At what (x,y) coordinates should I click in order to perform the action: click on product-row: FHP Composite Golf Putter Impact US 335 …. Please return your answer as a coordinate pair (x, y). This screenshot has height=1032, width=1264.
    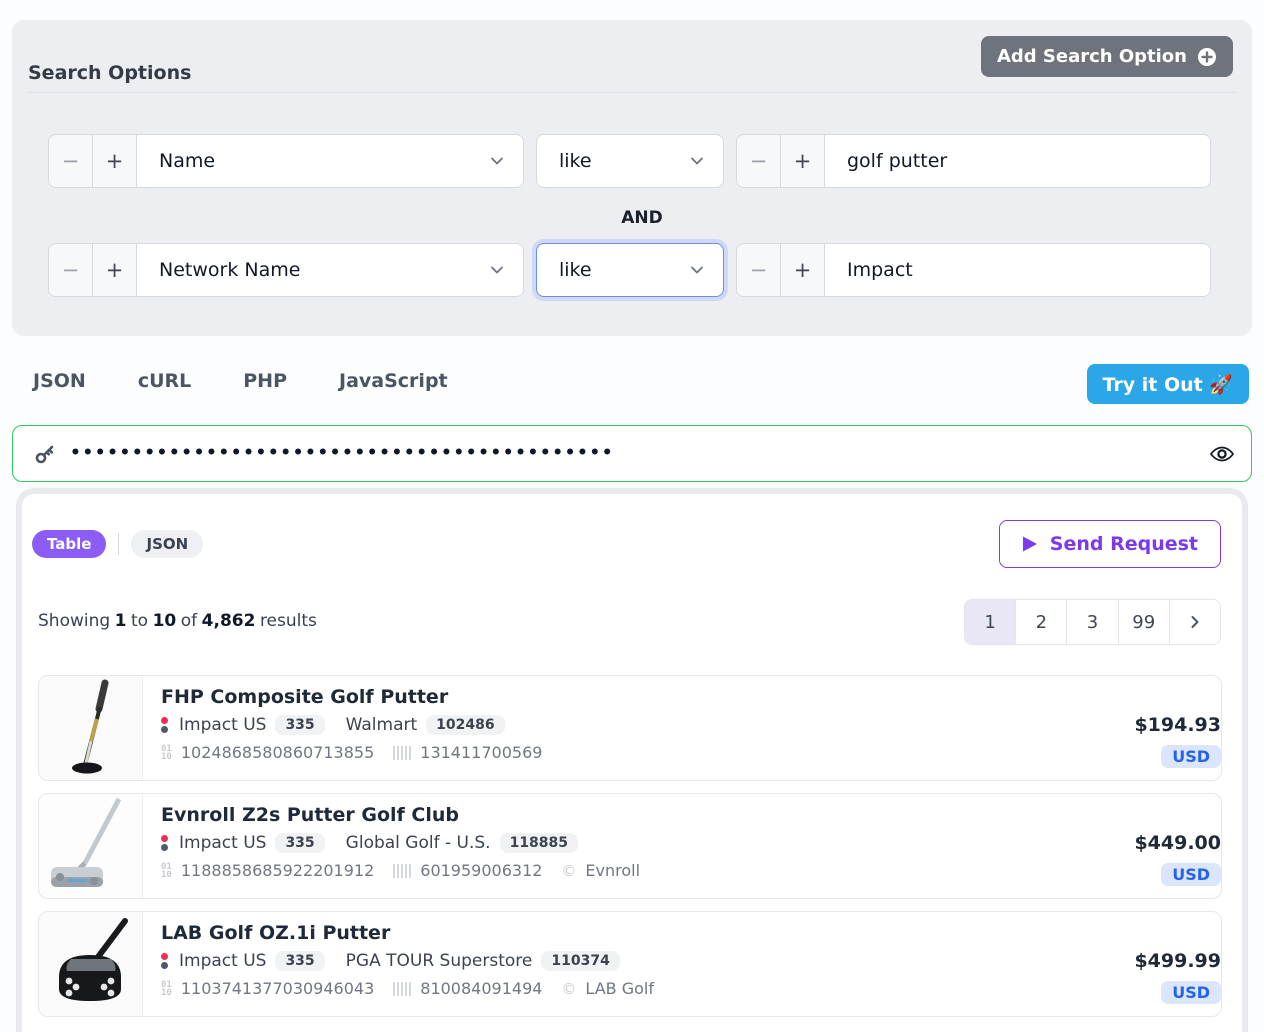
    Looking at the image, I should click on (630, 728).